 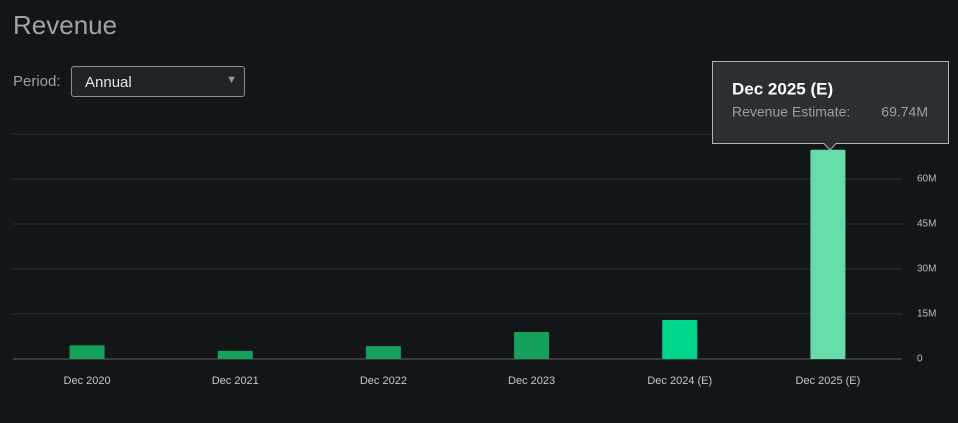 I want to click on dropdown-arrow: ▼, so click(x=231, y=80).